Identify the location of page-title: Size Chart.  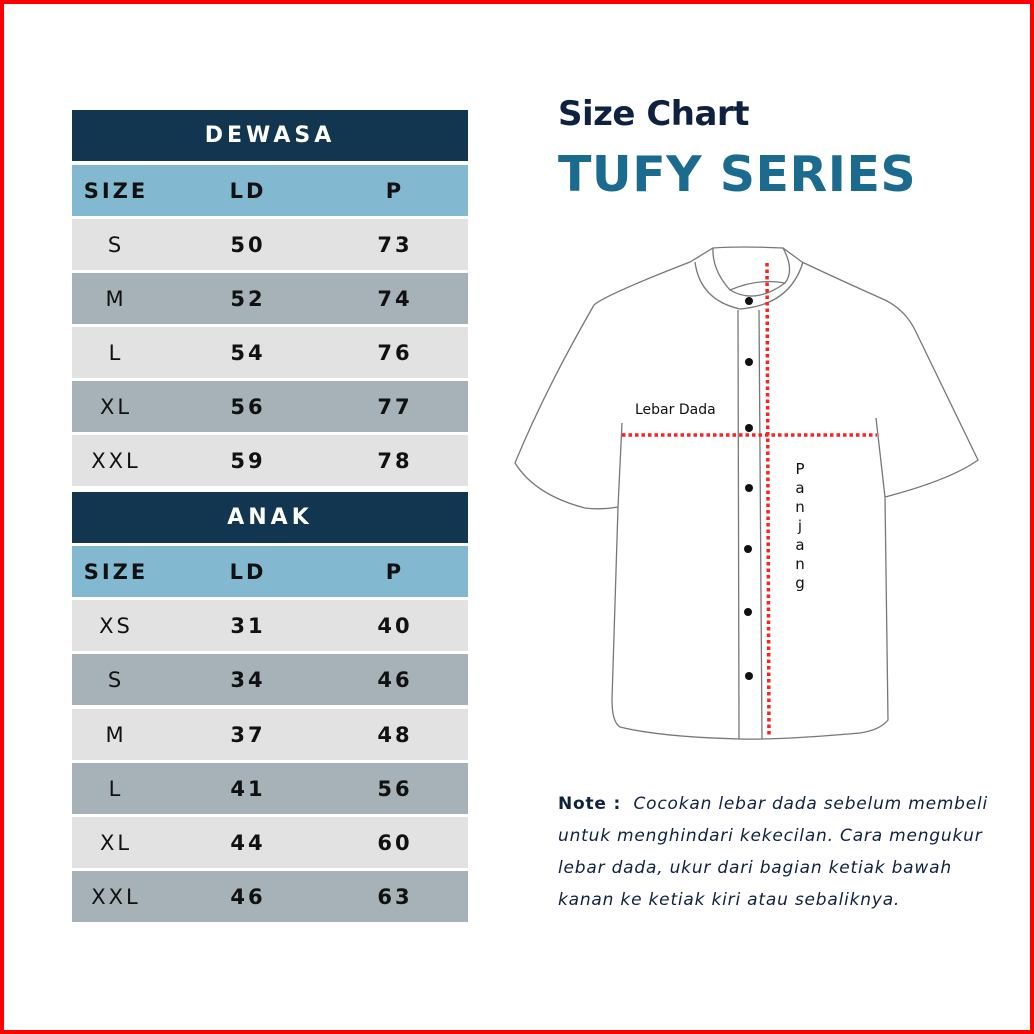
(653, 114).